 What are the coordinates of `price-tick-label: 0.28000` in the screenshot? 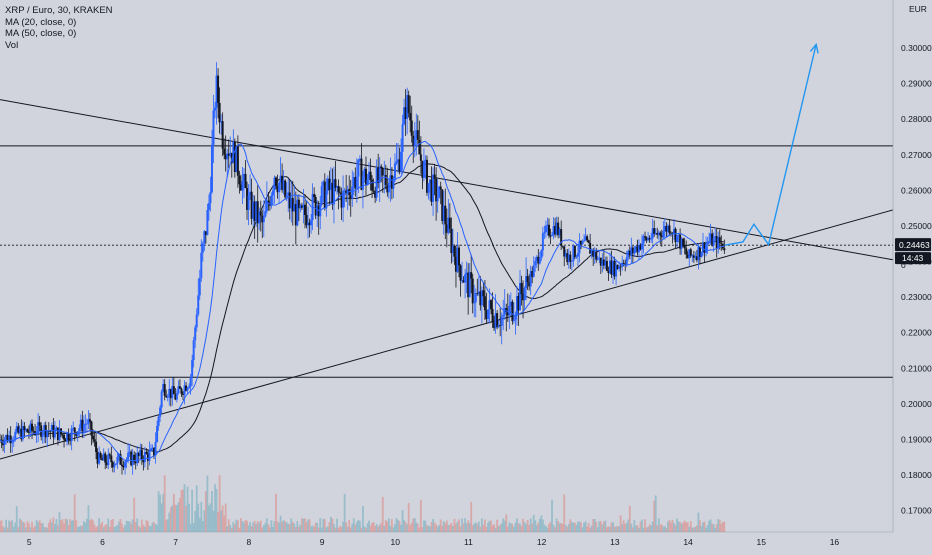 It's located at (916, 119).